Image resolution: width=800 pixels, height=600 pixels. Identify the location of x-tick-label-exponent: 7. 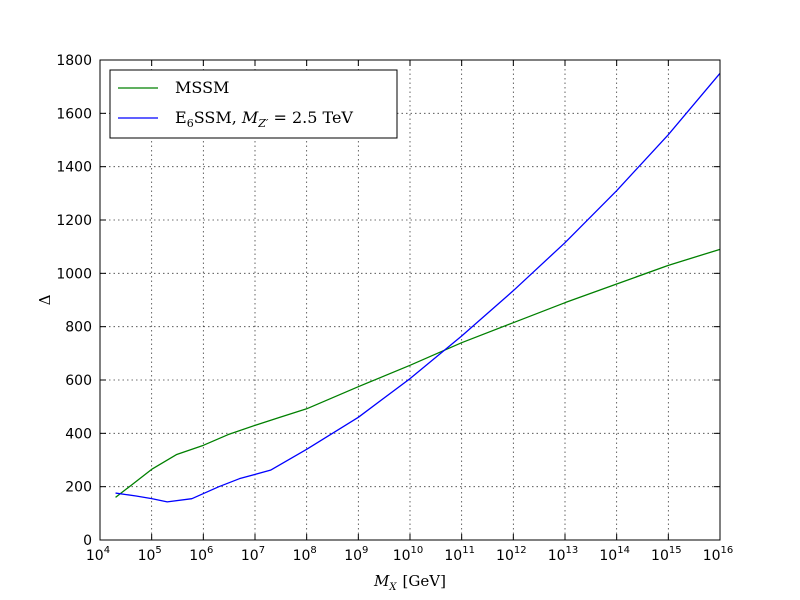
(262, 550).